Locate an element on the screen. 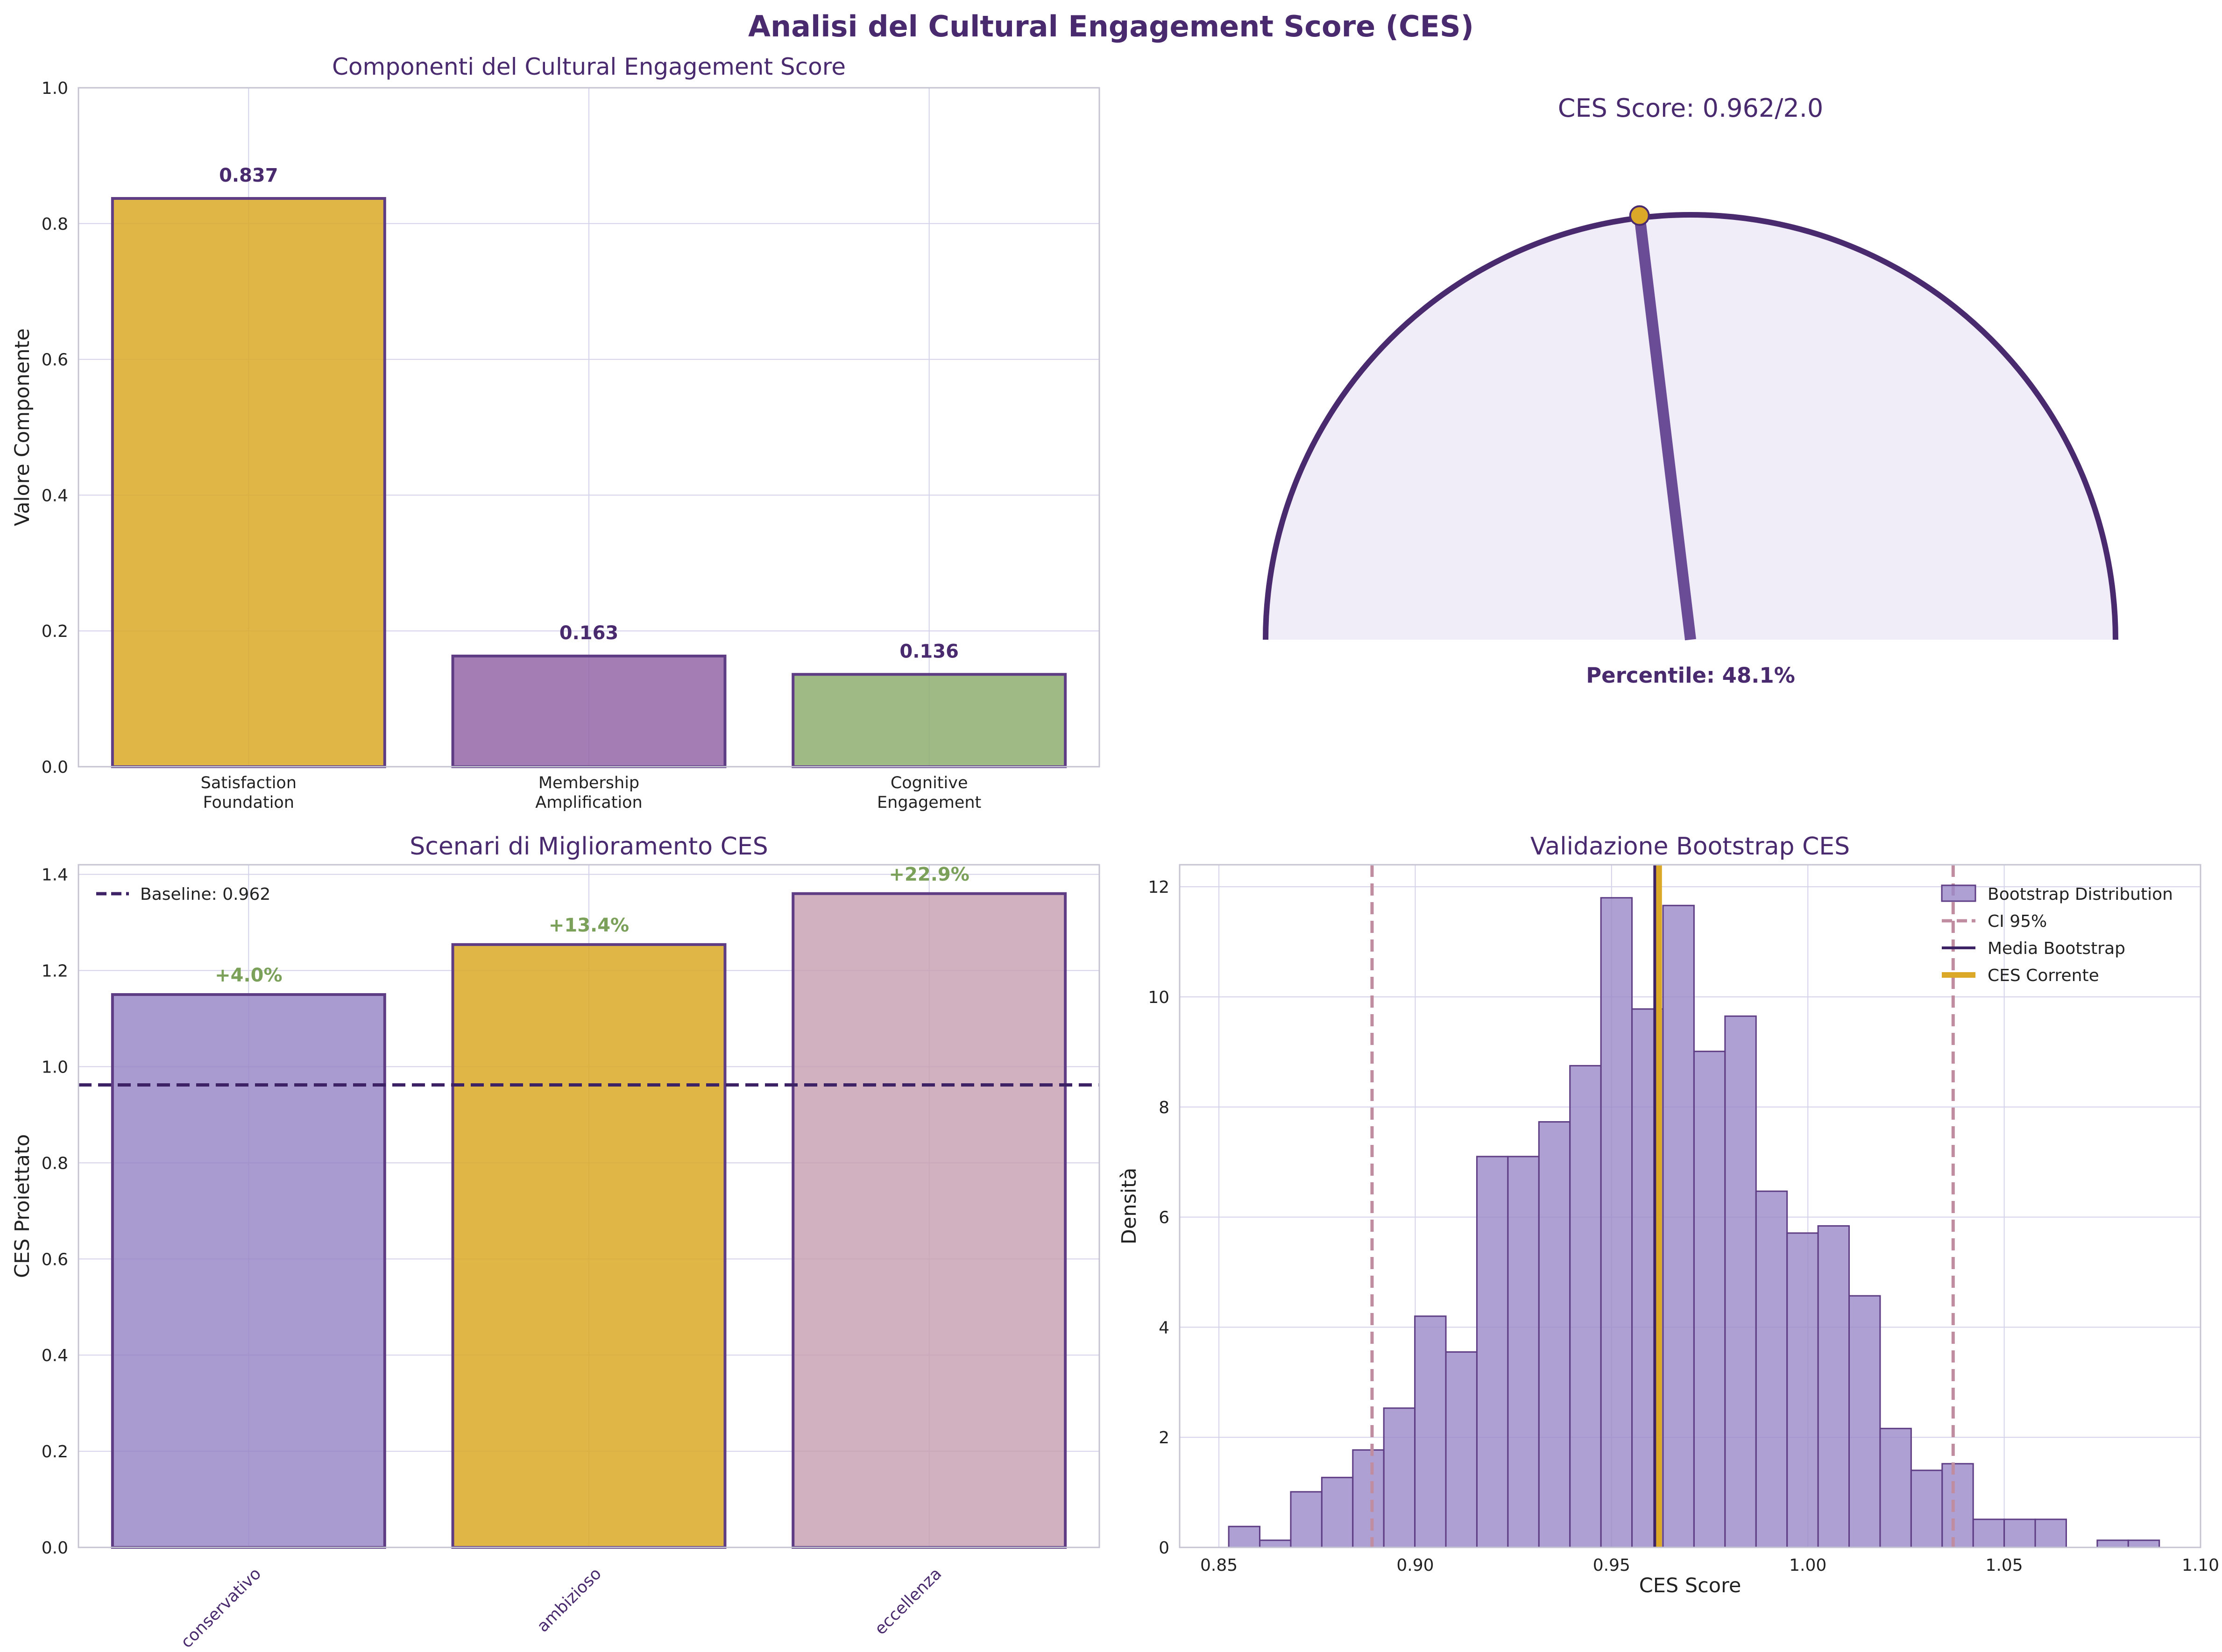  chart-title: Validazione Bootstrap CES is located at coordinates (1690, 847).